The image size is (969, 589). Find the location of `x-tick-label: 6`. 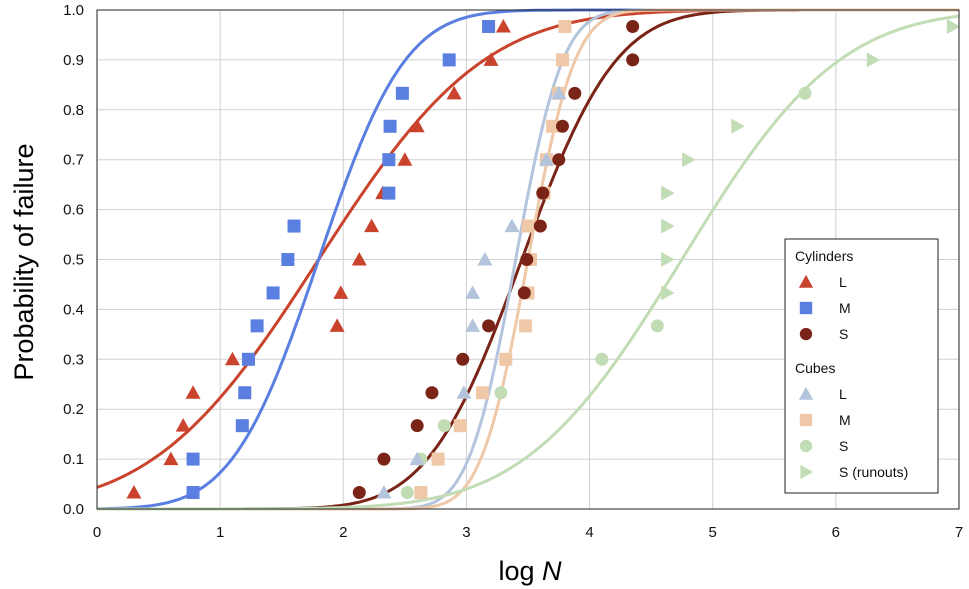

x-tick-label: 6 is located at coordinates (836, 532).